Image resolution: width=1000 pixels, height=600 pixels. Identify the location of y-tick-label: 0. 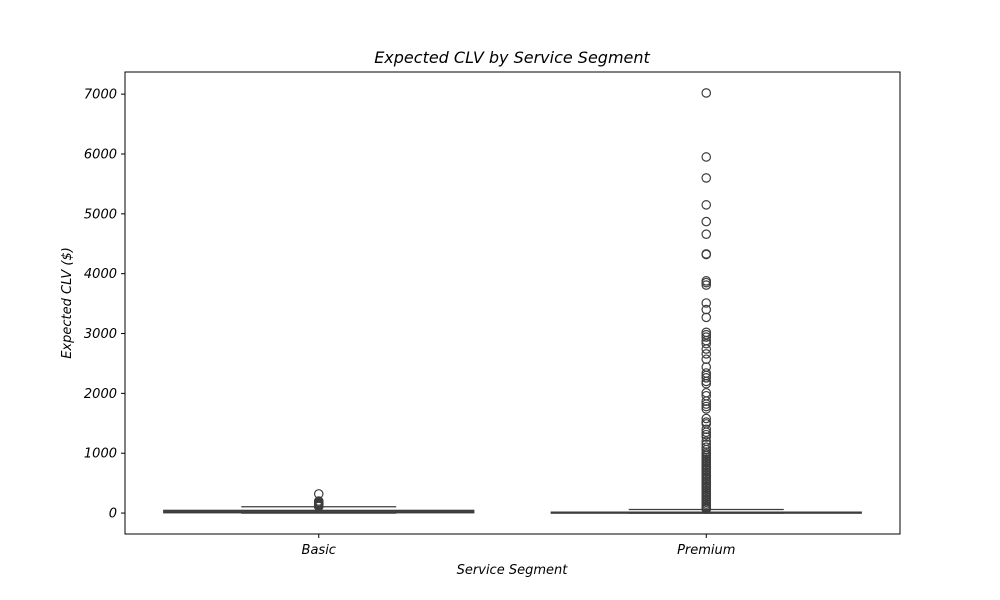
(113, 514).